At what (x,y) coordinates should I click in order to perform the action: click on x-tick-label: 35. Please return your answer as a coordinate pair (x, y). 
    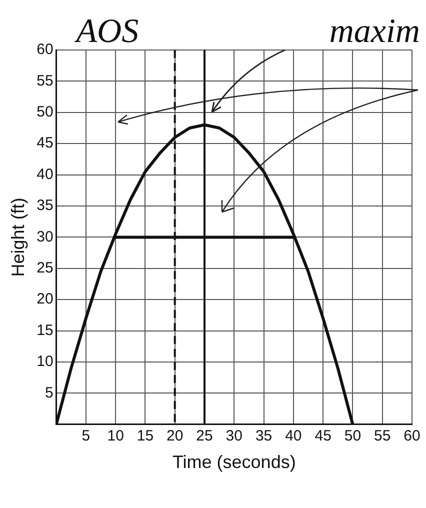
    Looking at the image, I should click on (263, 436).